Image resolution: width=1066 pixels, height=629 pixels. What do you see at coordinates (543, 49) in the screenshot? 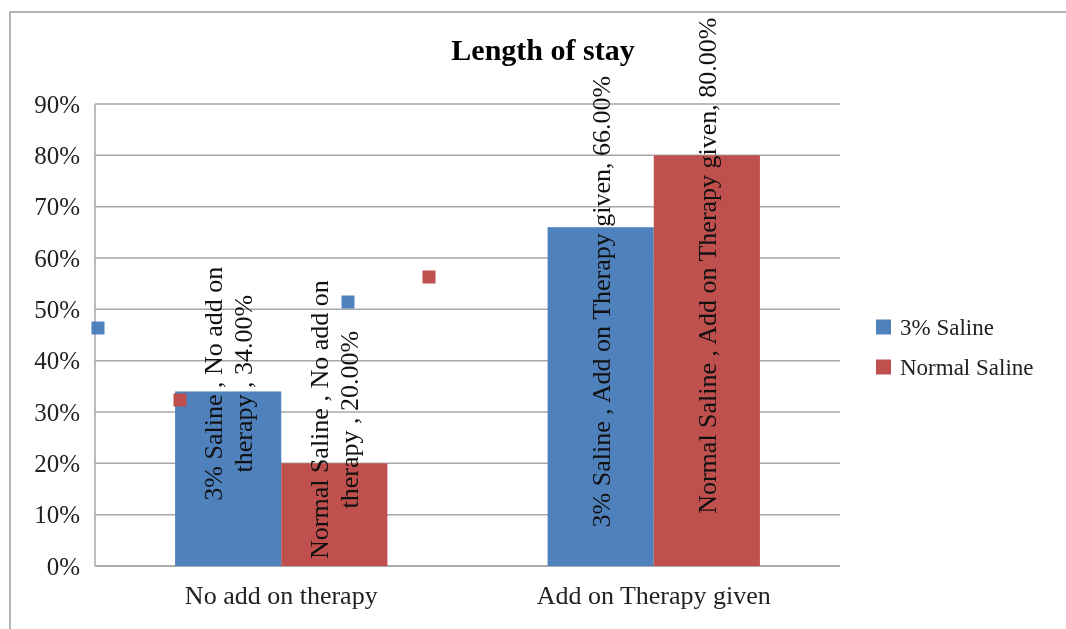
I see `chart-title: Length of stay` at bounding box center [543, 49].